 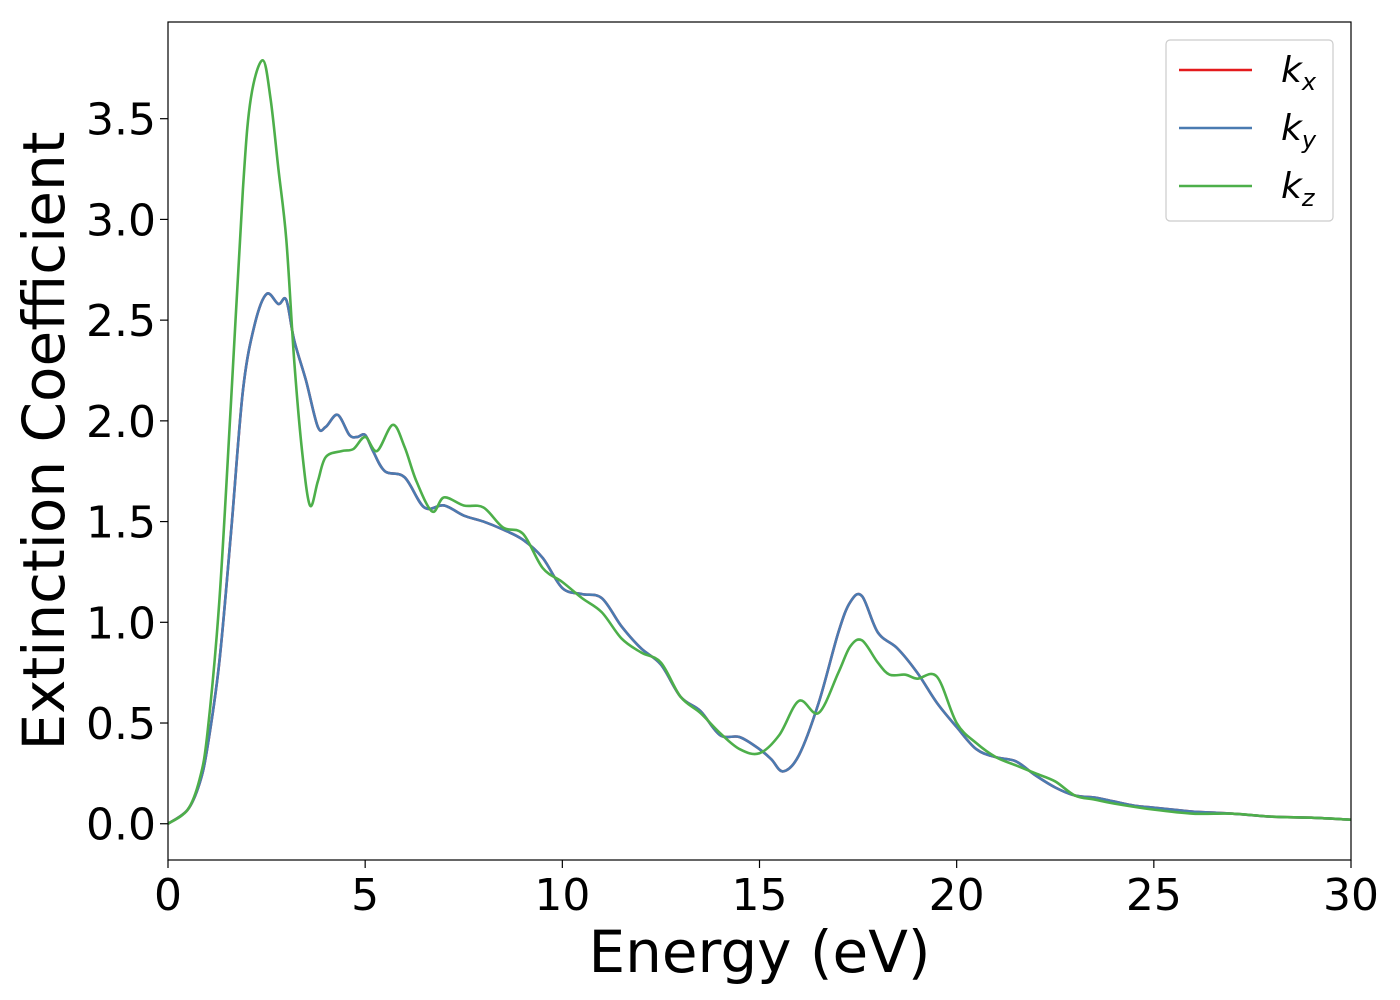 I want to click on legend-label-z: kz, so click(x=1298, y=189).